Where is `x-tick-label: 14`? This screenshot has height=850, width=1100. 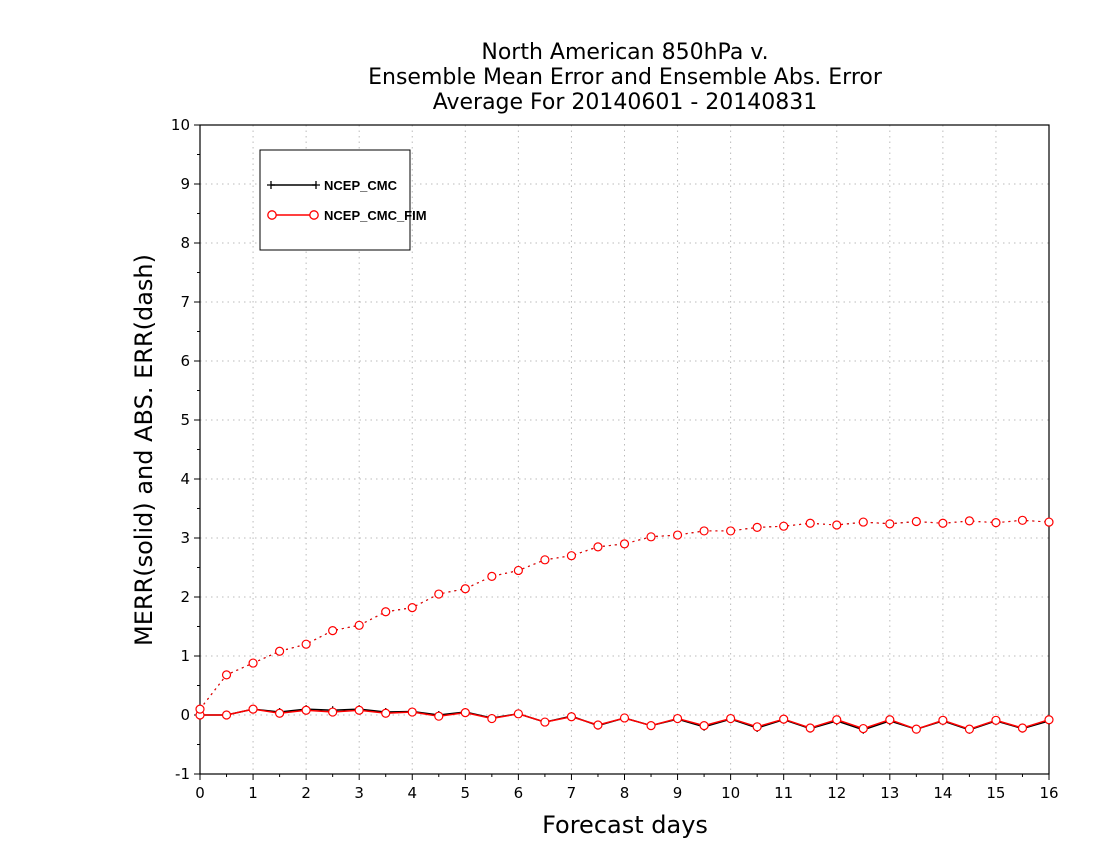 x-tick-label: 14 is located at coordinates (942, 793).